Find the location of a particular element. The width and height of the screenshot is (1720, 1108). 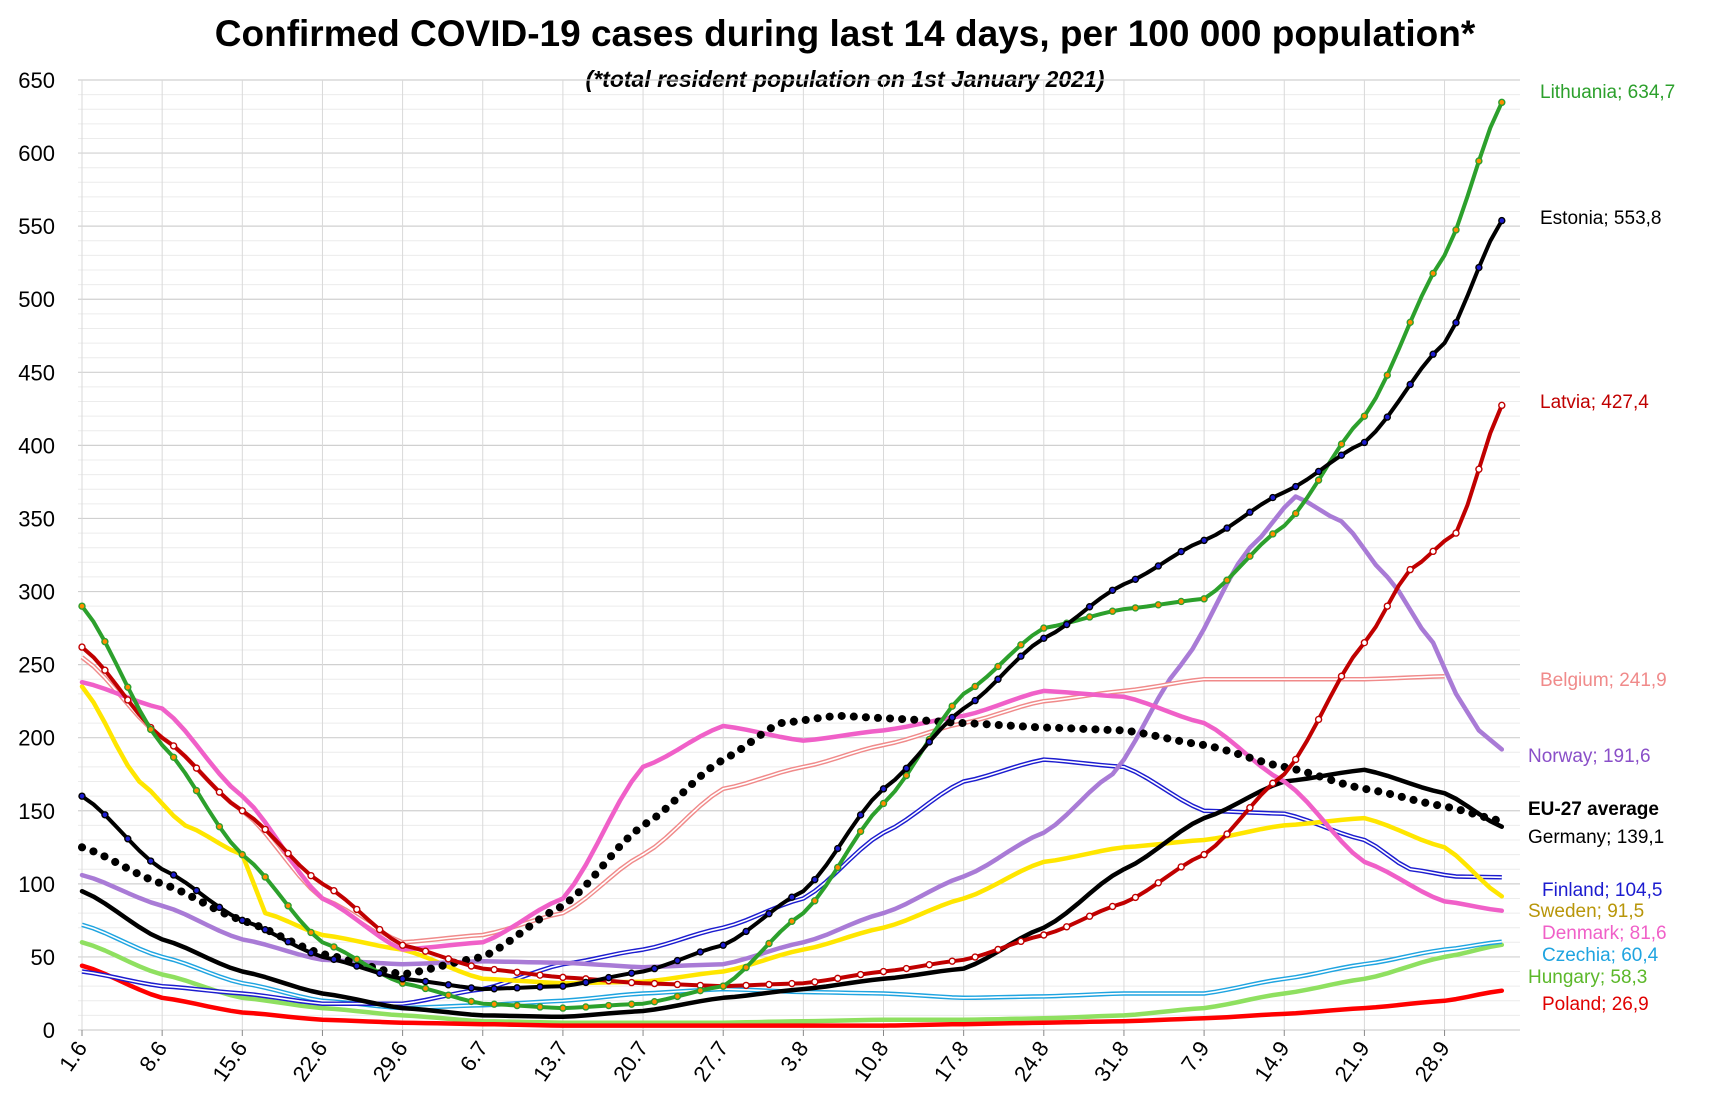

x-tick-label: 29.6 is located at coordinates (390, 1061).